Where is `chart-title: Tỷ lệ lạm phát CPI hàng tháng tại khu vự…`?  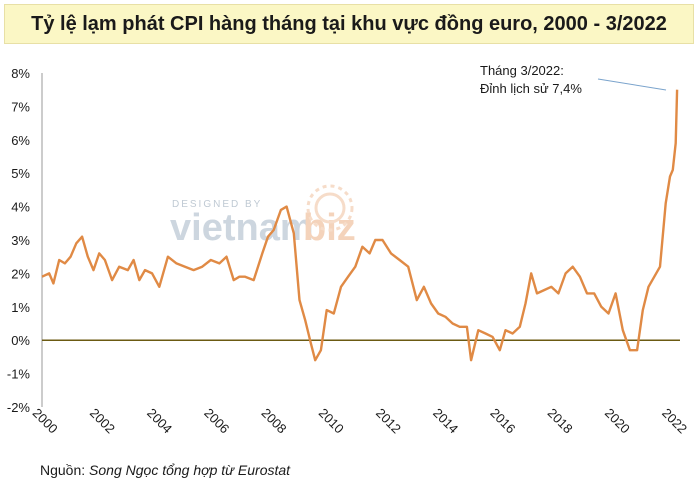
chart-title: Tỷ lệ lạm phát CPI hàng tháng tại khu vự… is located at coordinates (349, 23).